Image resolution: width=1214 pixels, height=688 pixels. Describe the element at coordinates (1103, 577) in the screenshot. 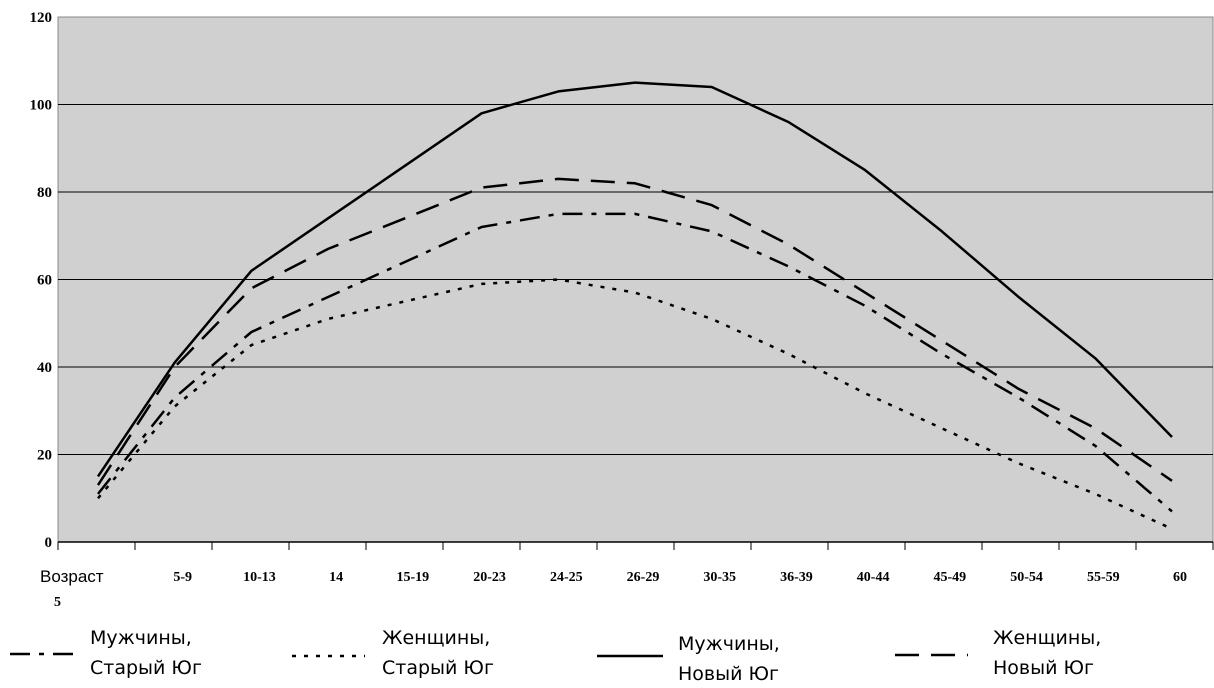

I see `x-tick-label: 55-59` at that location.